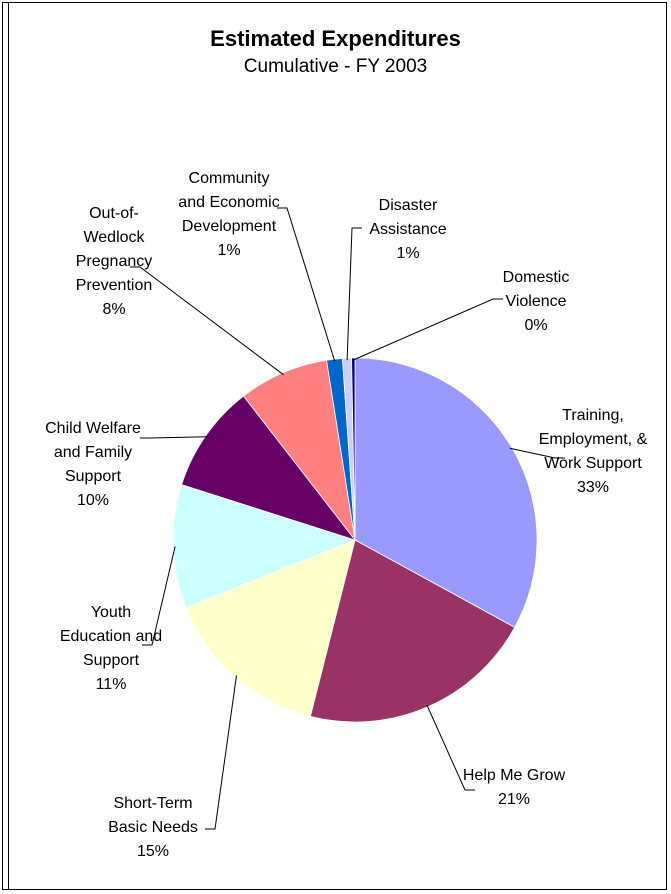  What do you see at coordinates (93, 464) in the screenshot?
I see `slice-label-4: Child Welfare and Family Support 10%` at bounding box center [93, 464].